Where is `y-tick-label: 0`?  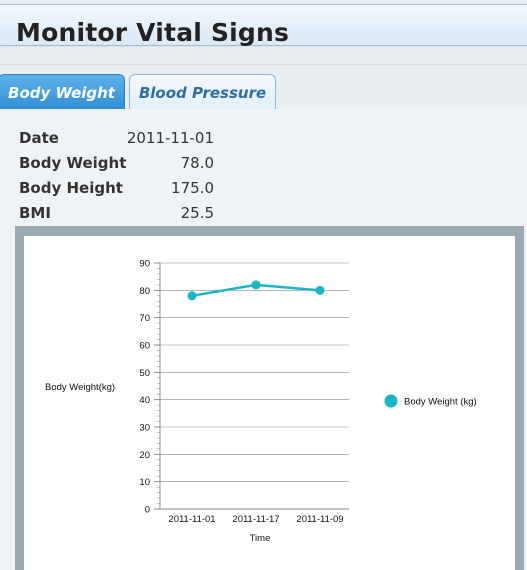 y-tick-label: 0 is located at coordinates (147, 510).